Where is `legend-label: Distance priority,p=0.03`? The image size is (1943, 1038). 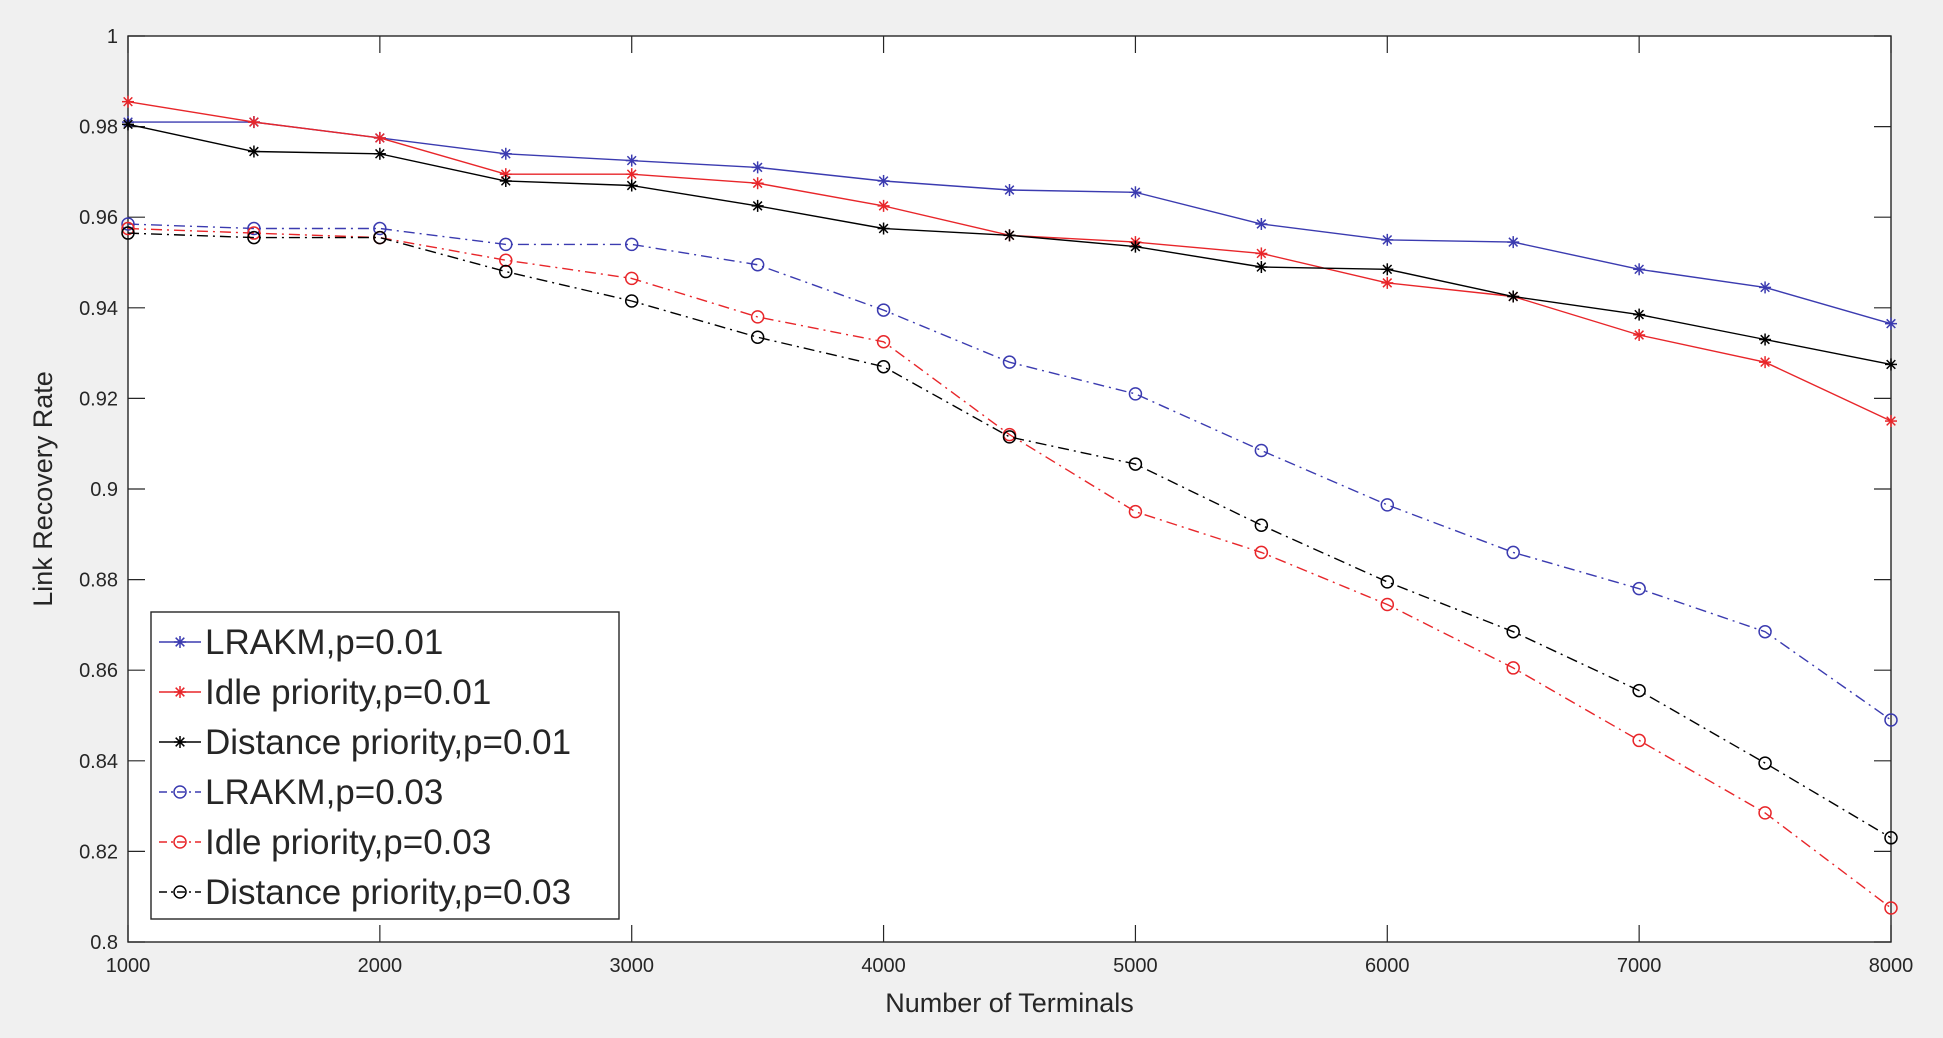
legend-label: Distance priority,p=0.03 is located at coordinates (388, 892).